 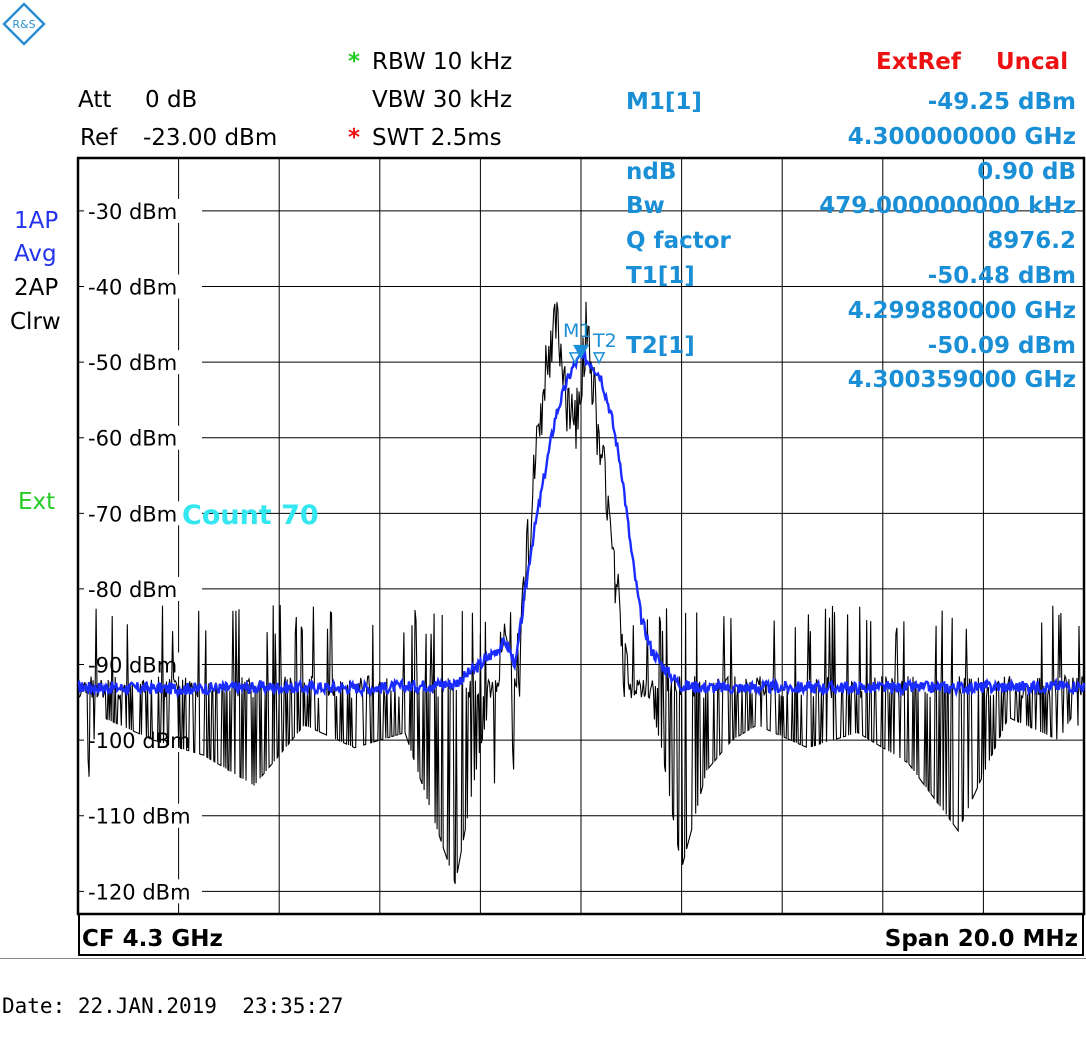 What do you see at coordinates (543, 958) in the screenshot?
I see `footer-divider` at bounding box center [543, 958].